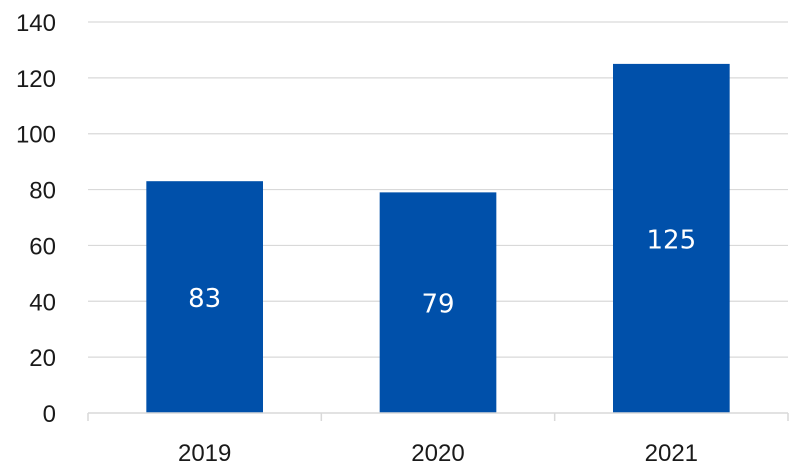  I want to click on x-axis-tick-labels: 2019 2020 2021, so click(438, 453).